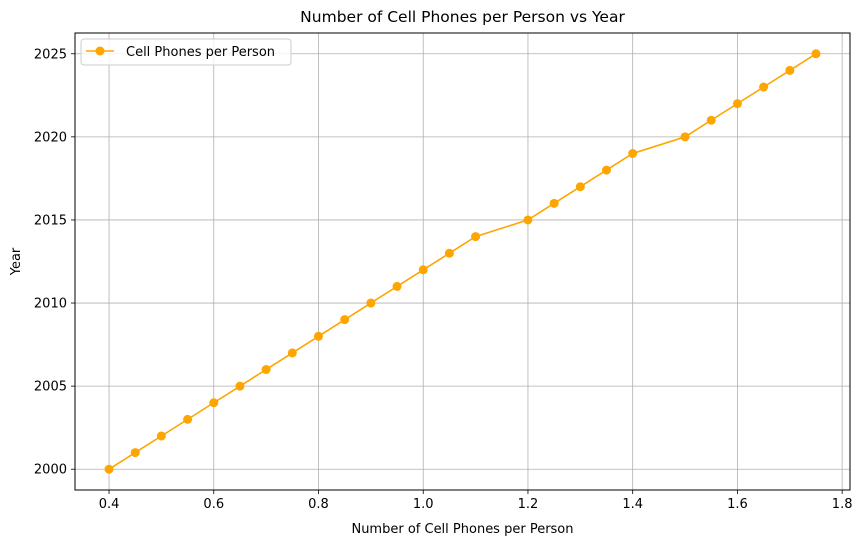  What do you see at coordinates (213, 504) in the screenshot?
I see `x-tick-label: 0.6` at bounding box center [213, 504].